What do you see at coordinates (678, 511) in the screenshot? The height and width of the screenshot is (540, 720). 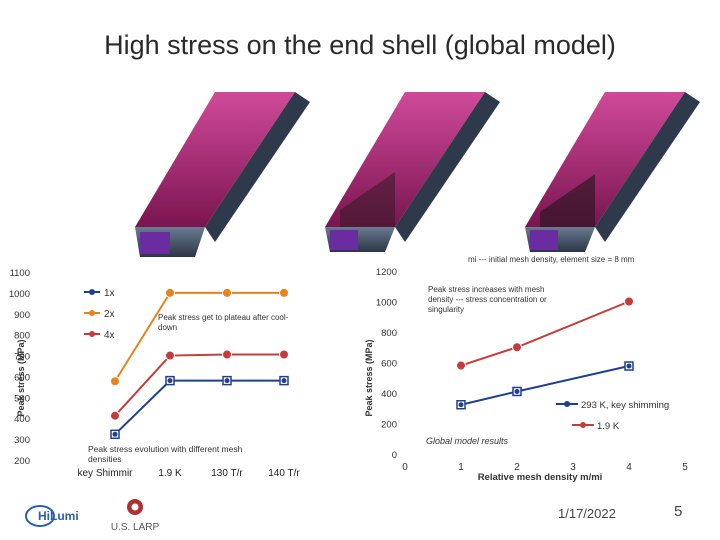 I see `slide-page-number: 5` at bounding box center [678, 511].